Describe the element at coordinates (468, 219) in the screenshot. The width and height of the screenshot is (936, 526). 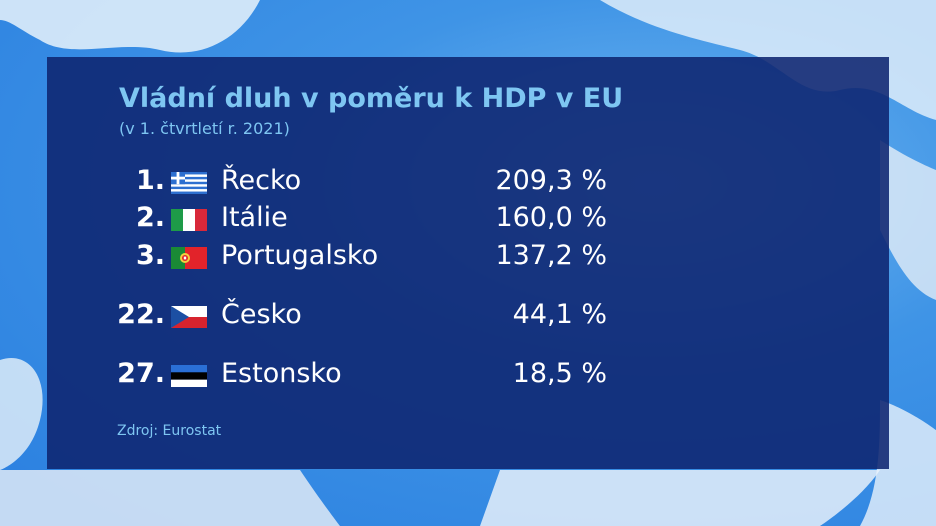
I see `ranking-row-italy: 2. Itálie 160,0 %` at that location.